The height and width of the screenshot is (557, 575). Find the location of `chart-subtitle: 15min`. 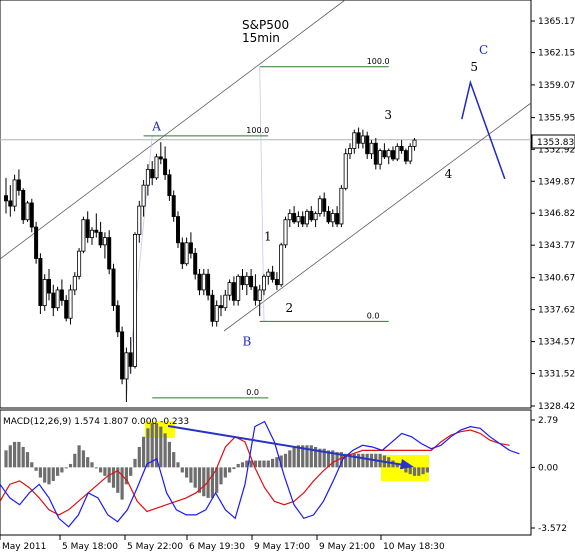

chart-subtitle: 15min is located at coordinates (261, 38).